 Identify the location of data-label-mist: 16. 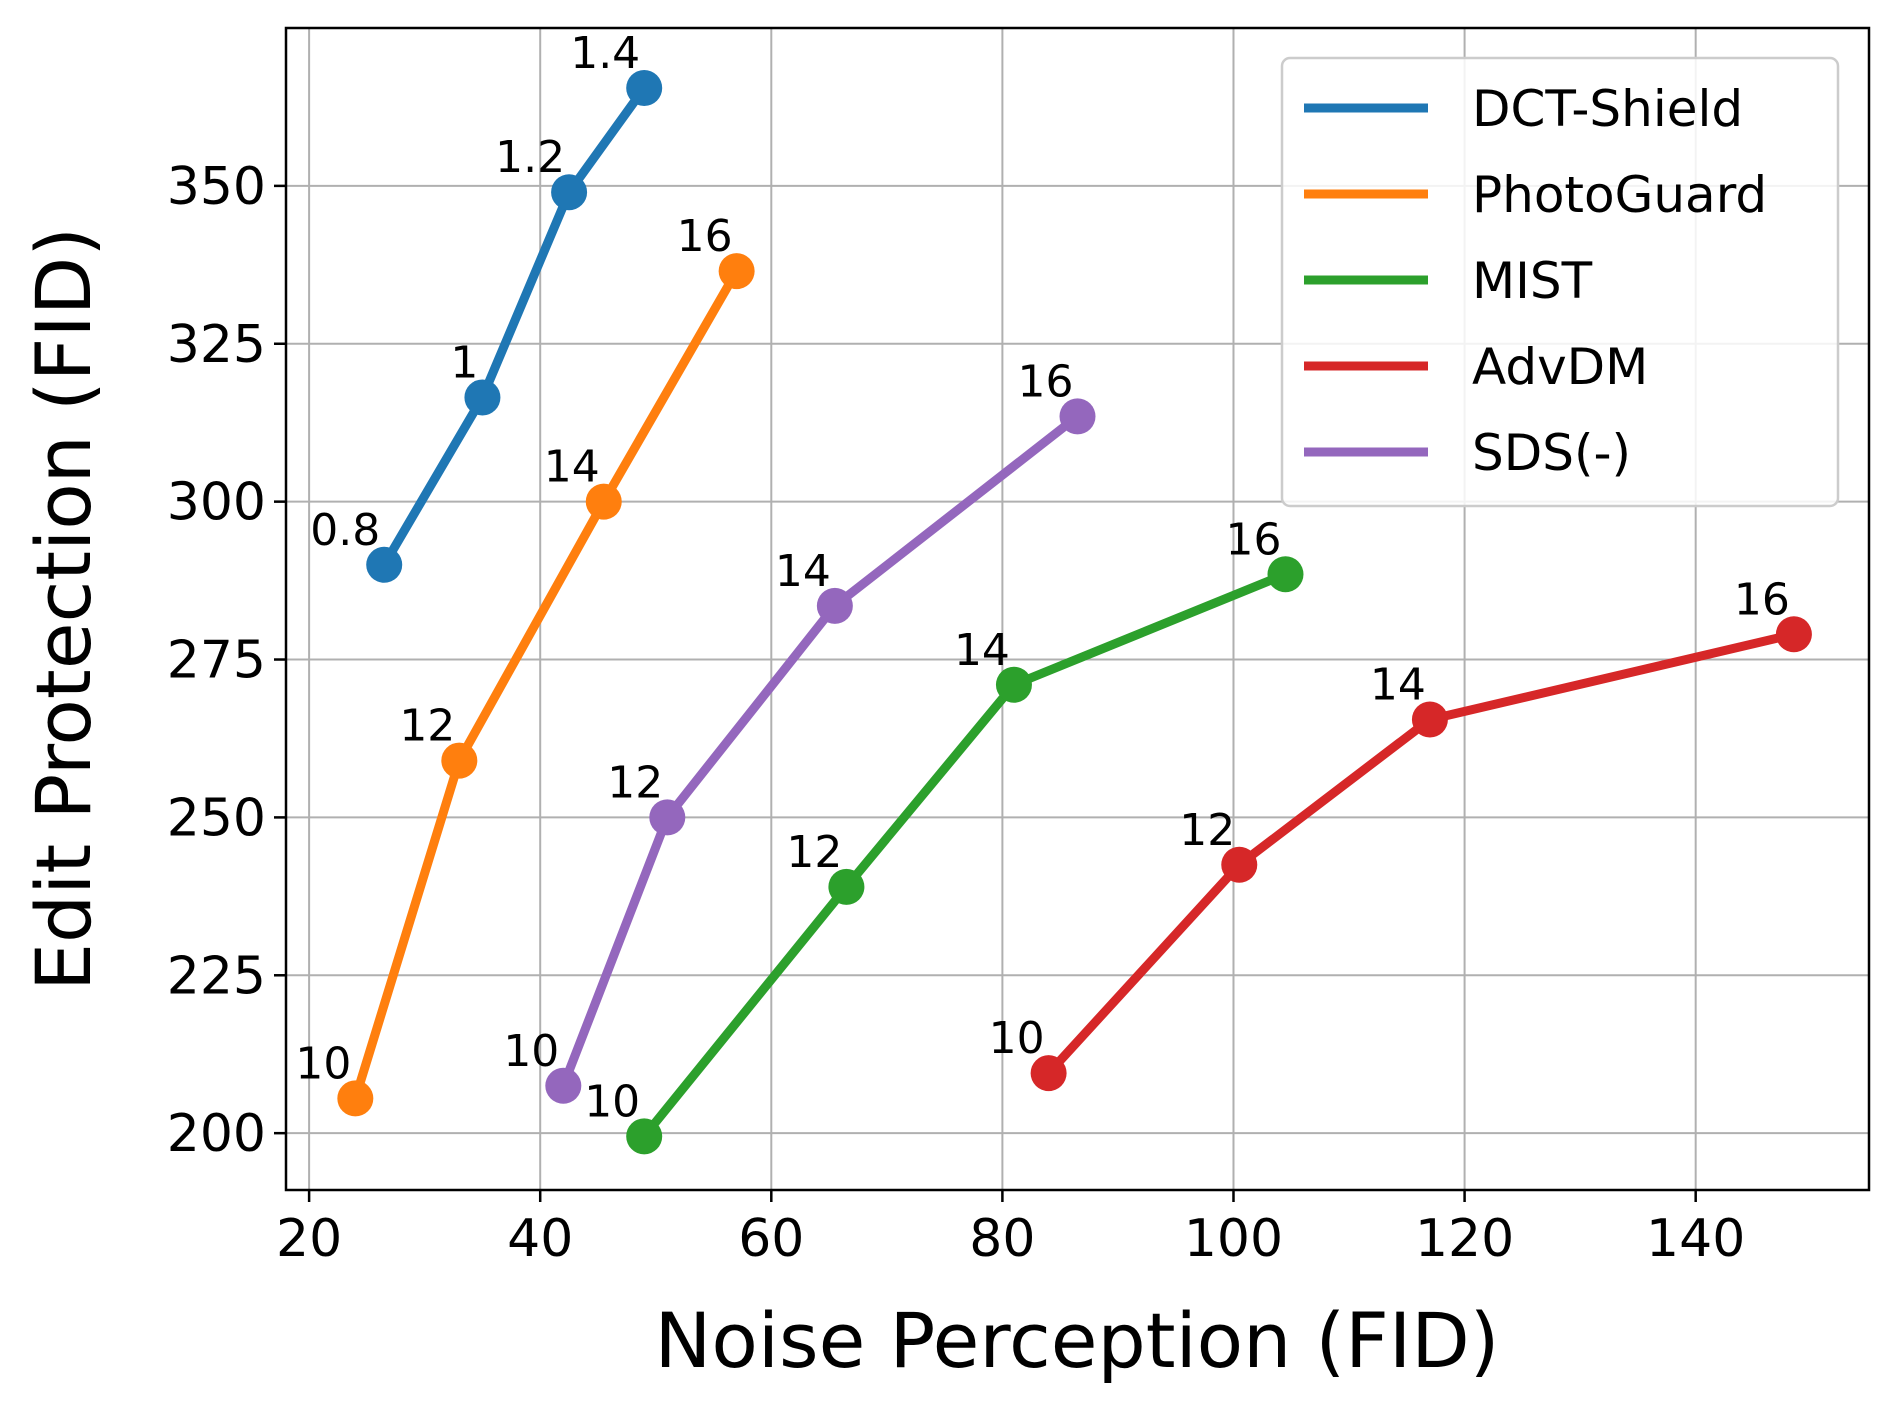
(1253, 539).